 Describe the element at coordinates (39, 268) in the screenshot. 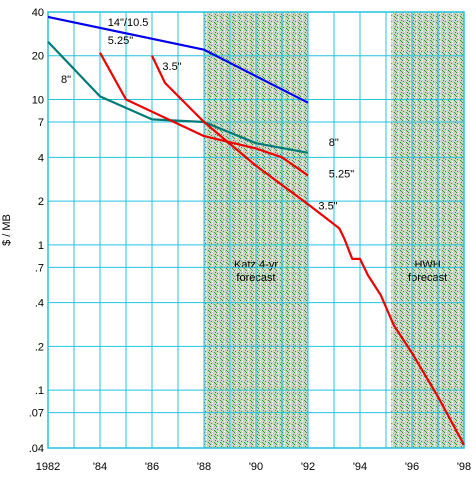

I see `y-tick-label: .7` at that location.